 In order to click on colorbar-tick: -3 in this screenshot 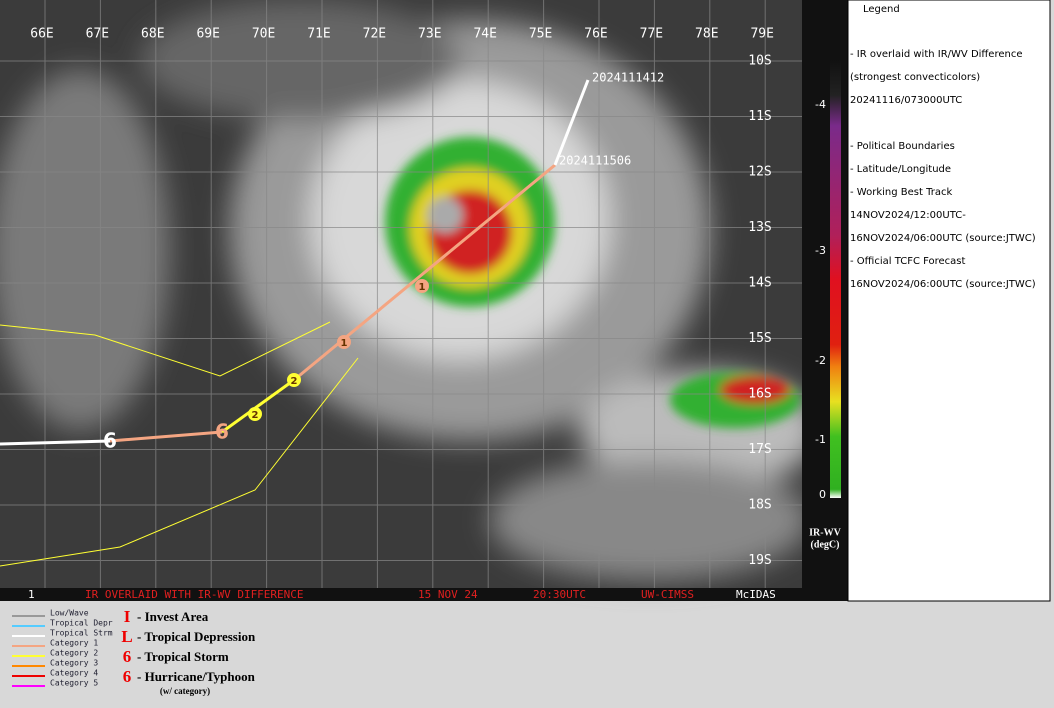, I will do `click(820, 250)`.